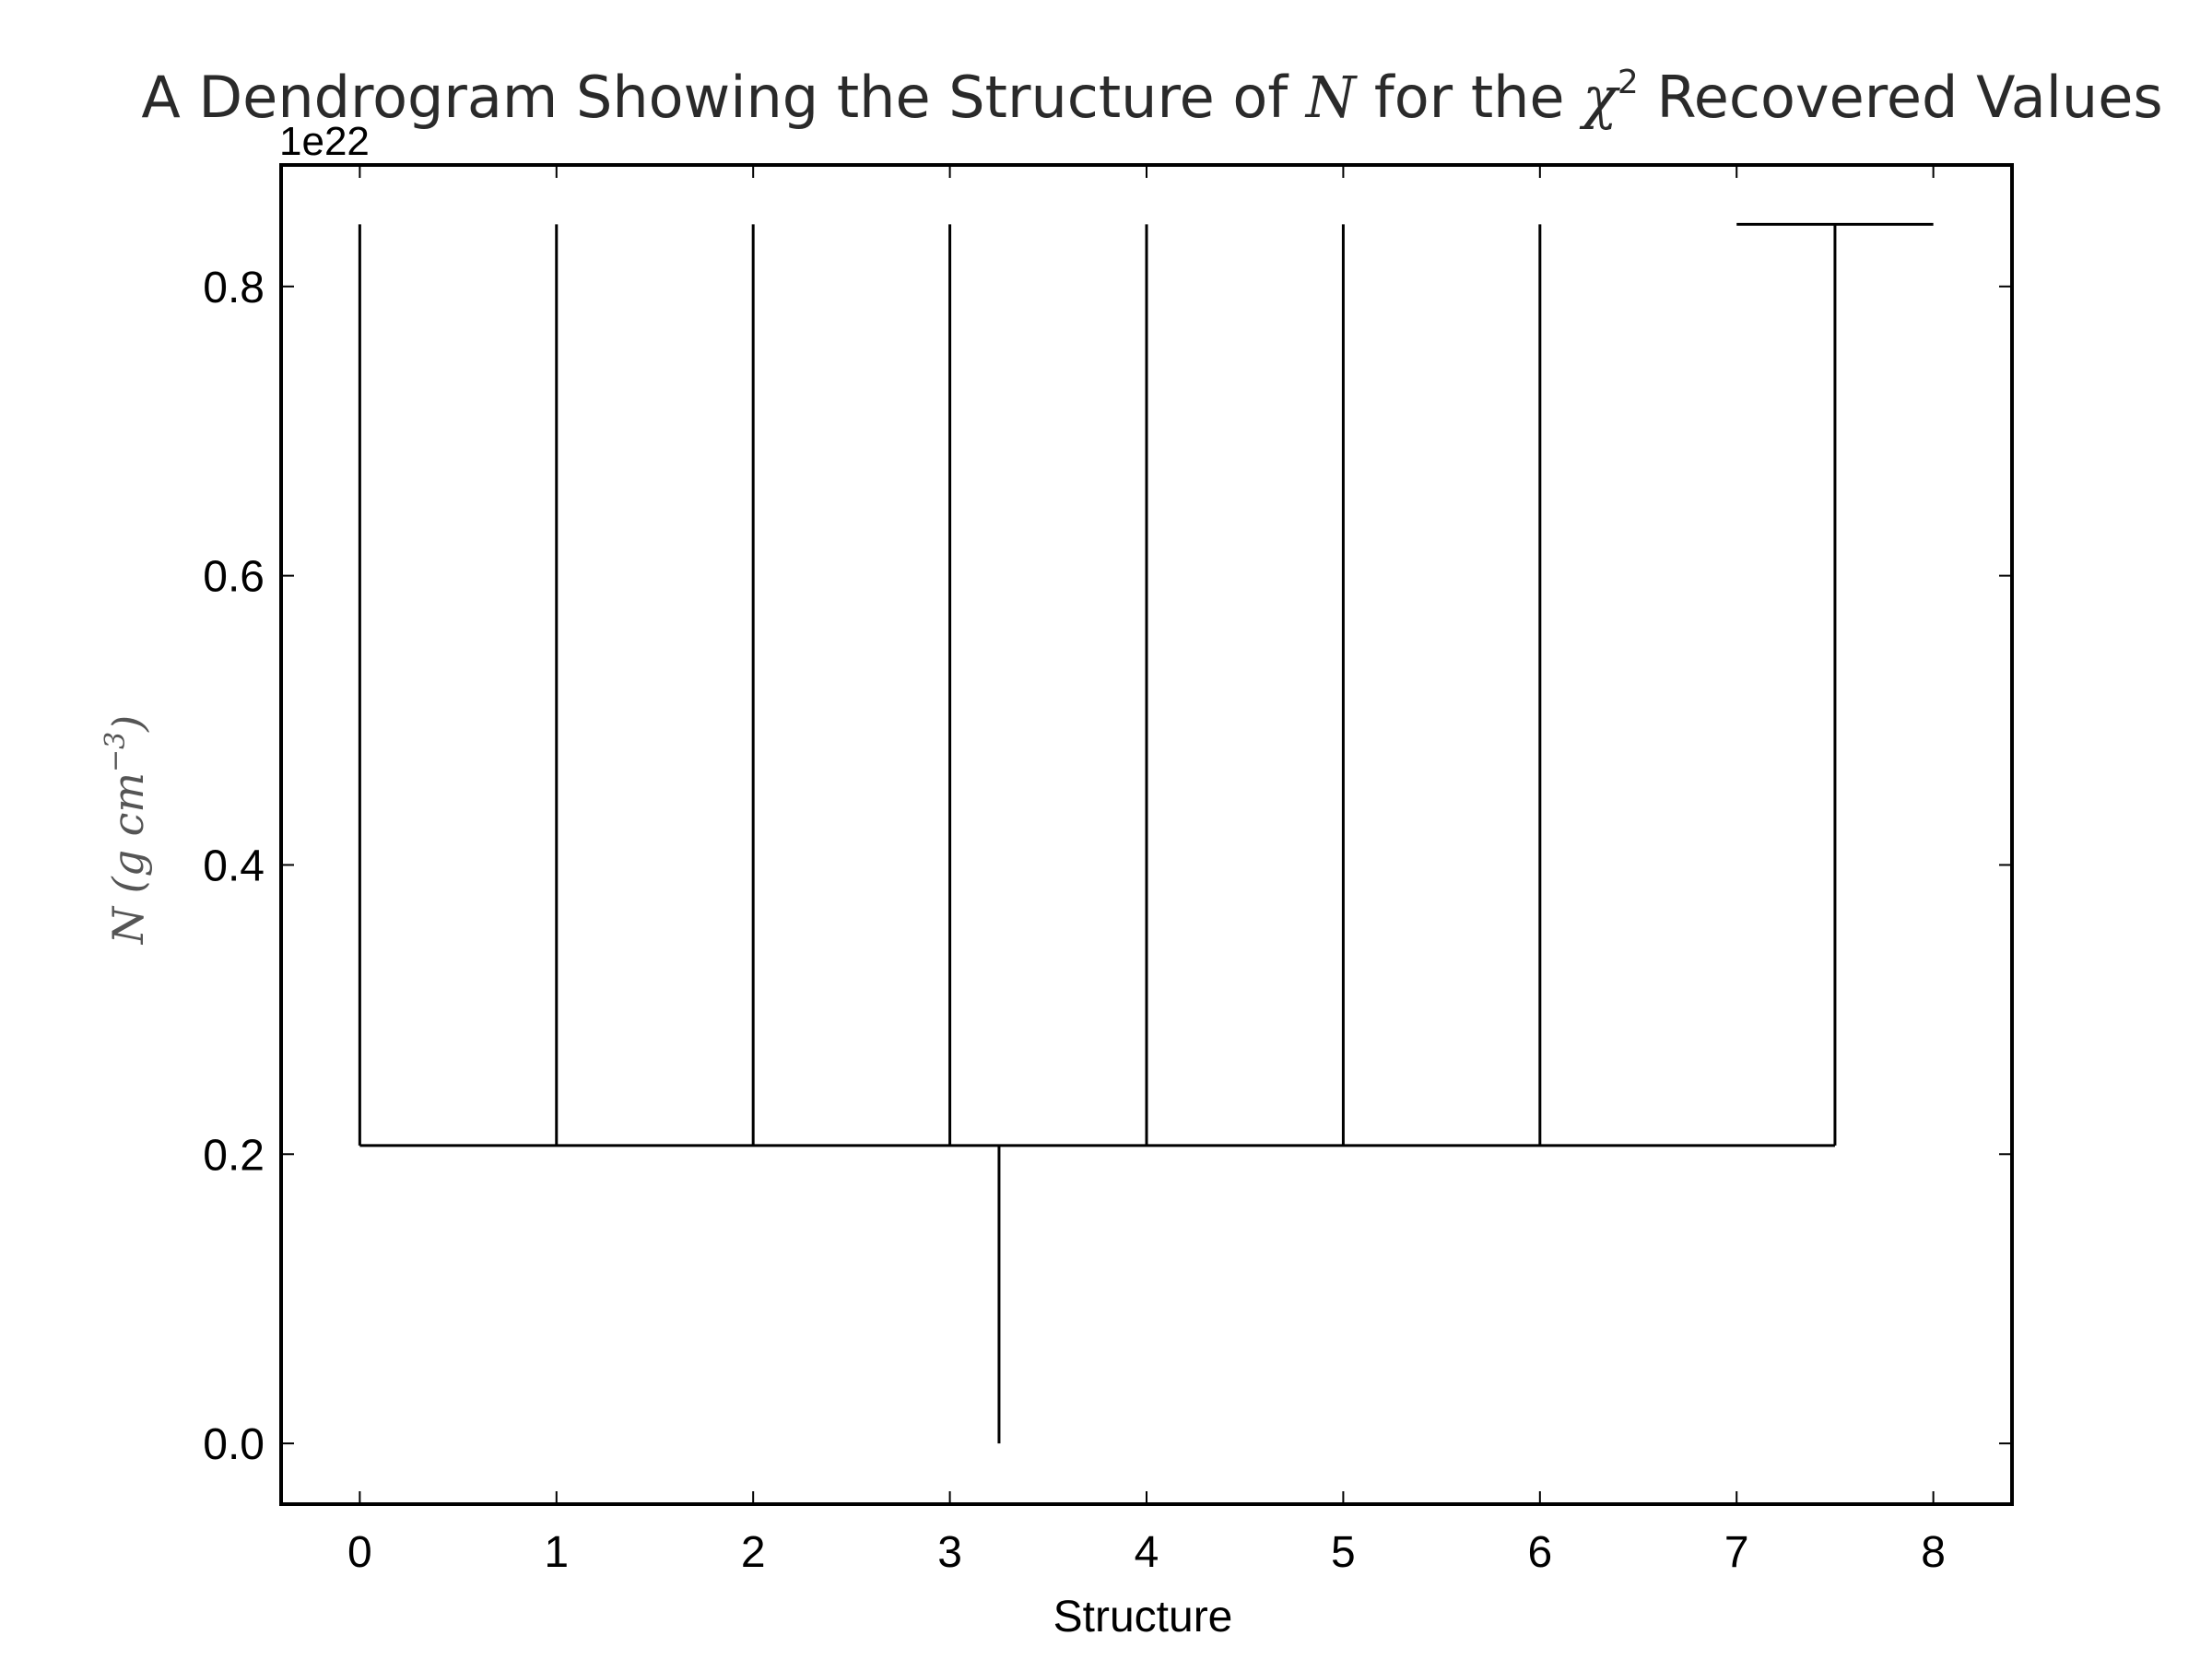 The width and height of the screenshot is (2212, 1659). Describe the element at coordinates (116, 752) in the screenshot. I see `y-axis-label-superscript: −3` at that location.